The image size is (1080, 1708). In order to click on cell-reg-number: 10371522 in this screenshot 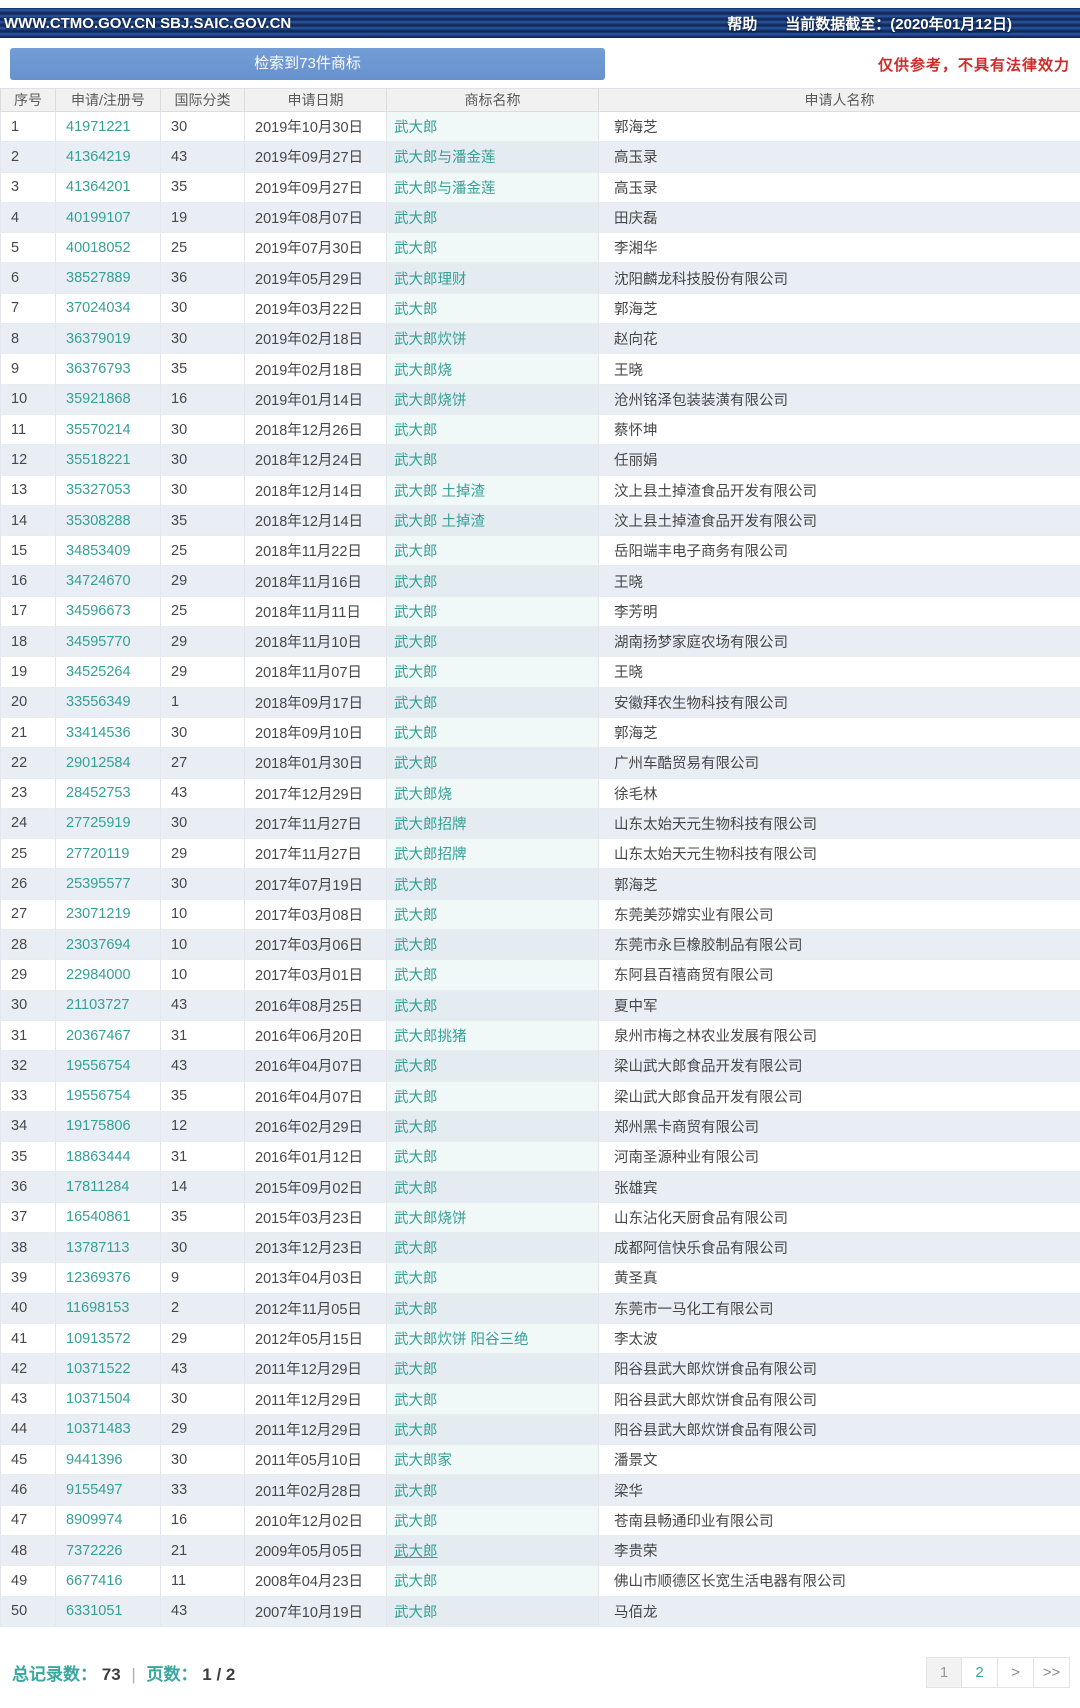, I will do `click(108, 1369)`.